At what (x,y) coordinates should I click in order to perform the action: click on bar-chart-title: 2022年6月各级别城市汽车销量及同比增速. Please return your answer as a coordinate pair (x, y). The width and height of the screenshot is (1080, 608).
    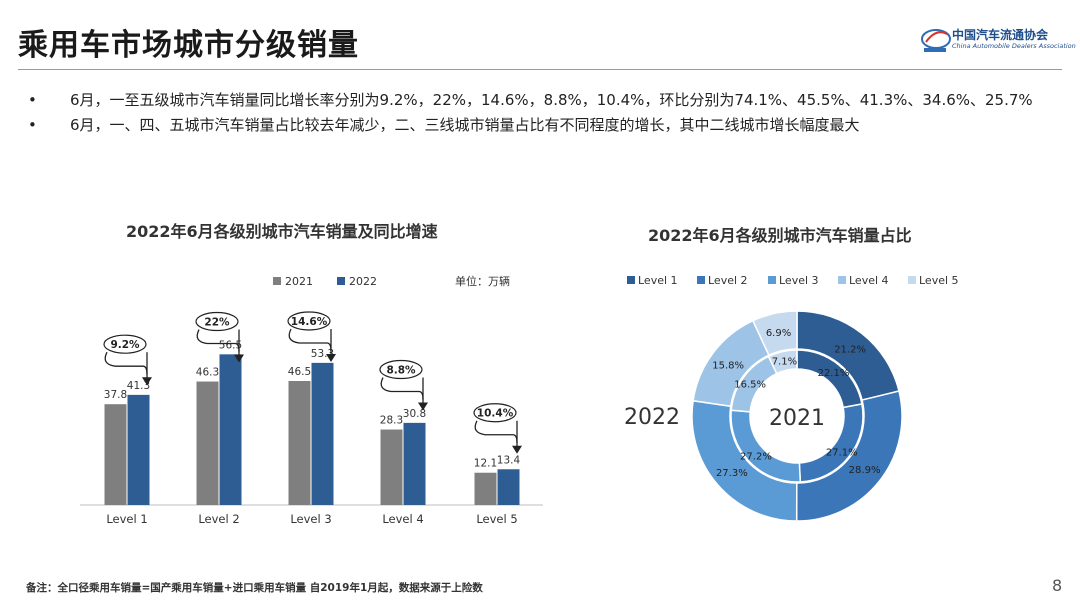
    Looking at the image, I should click on (282, 231).